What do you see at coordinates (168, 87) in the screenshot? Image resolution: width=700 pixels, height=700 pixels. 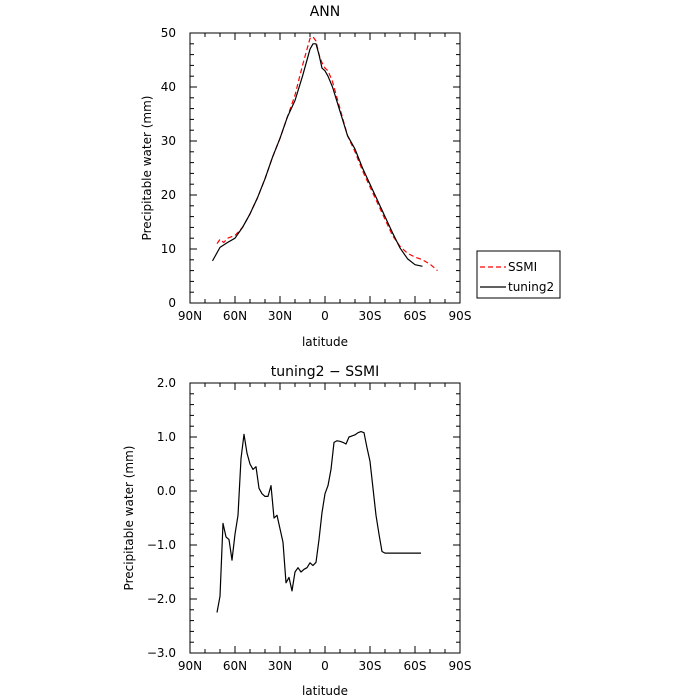 I see `y-tick-label: 40` at bounding box center [168, 87].